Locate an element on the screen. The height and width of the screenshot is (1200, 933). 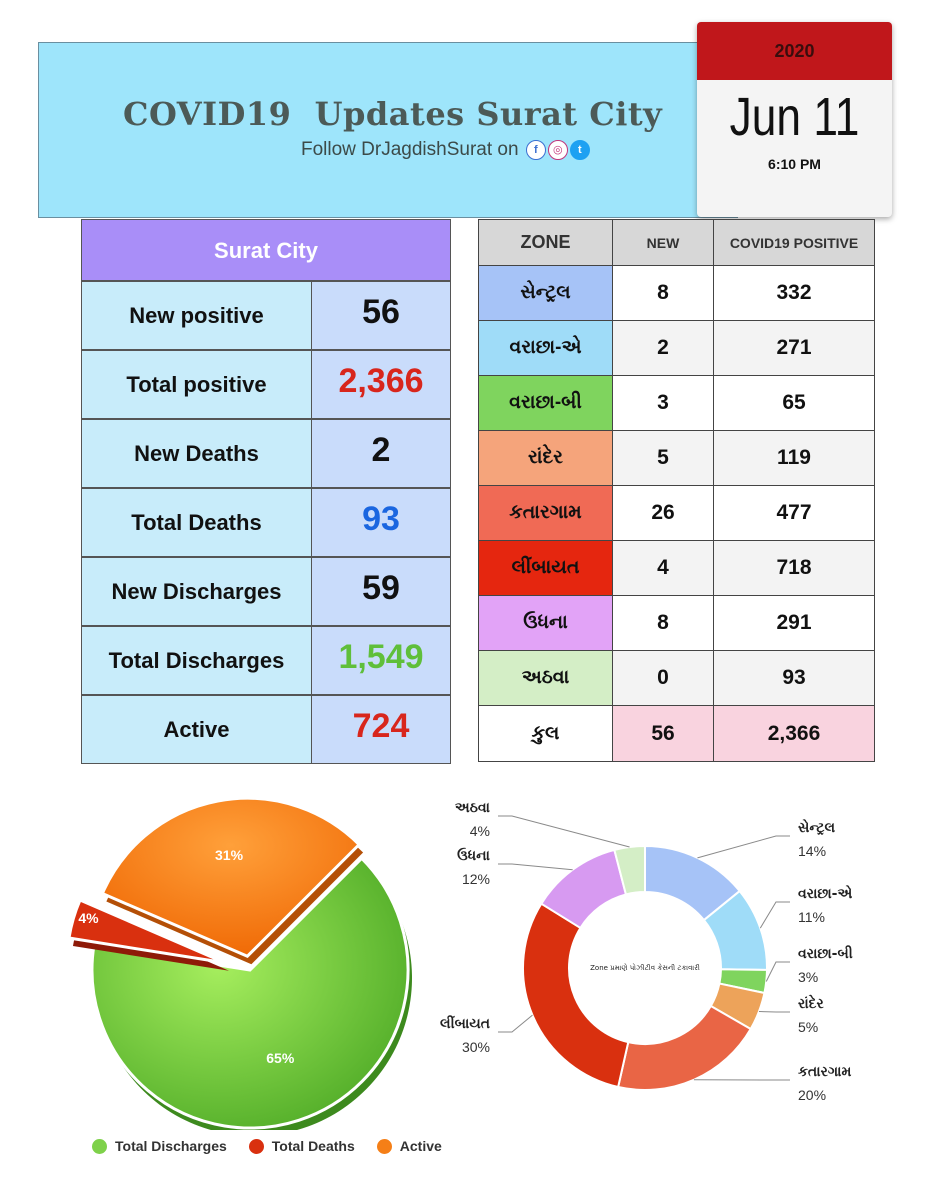
pie-legend: Total Discharges Total Deaths Active is located at coordinates (267, 1146).